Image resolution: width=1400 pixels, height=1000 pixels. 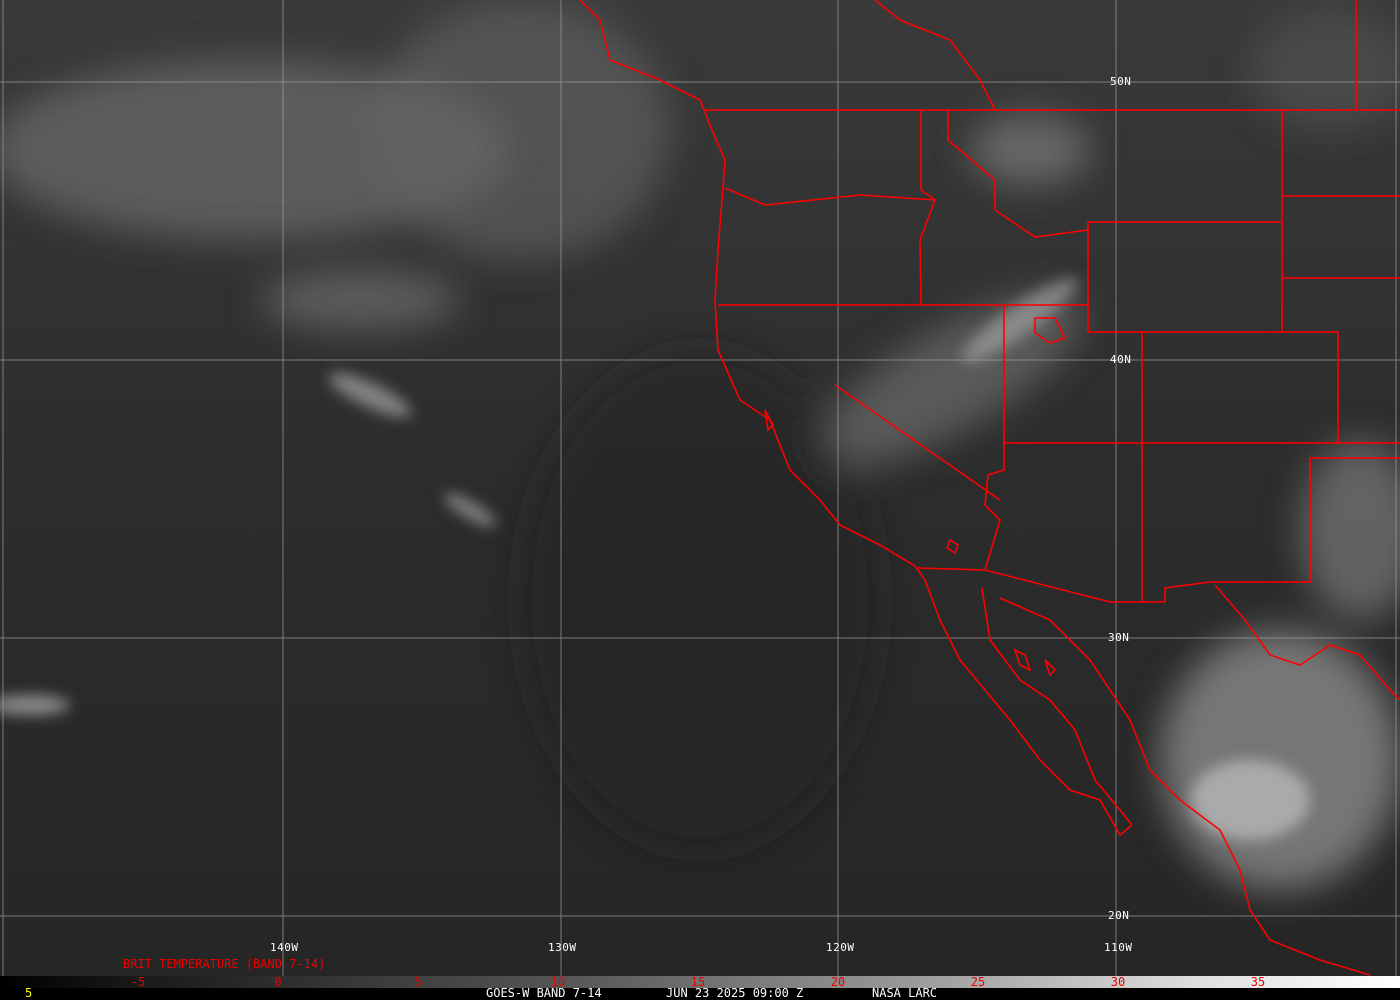 What do you see at coordinates (224, 964) in the screenshot?
I see `colorbar-title: BRIT TEMPERATURE (BAND 7-14)` at bounding box center [224, 964].